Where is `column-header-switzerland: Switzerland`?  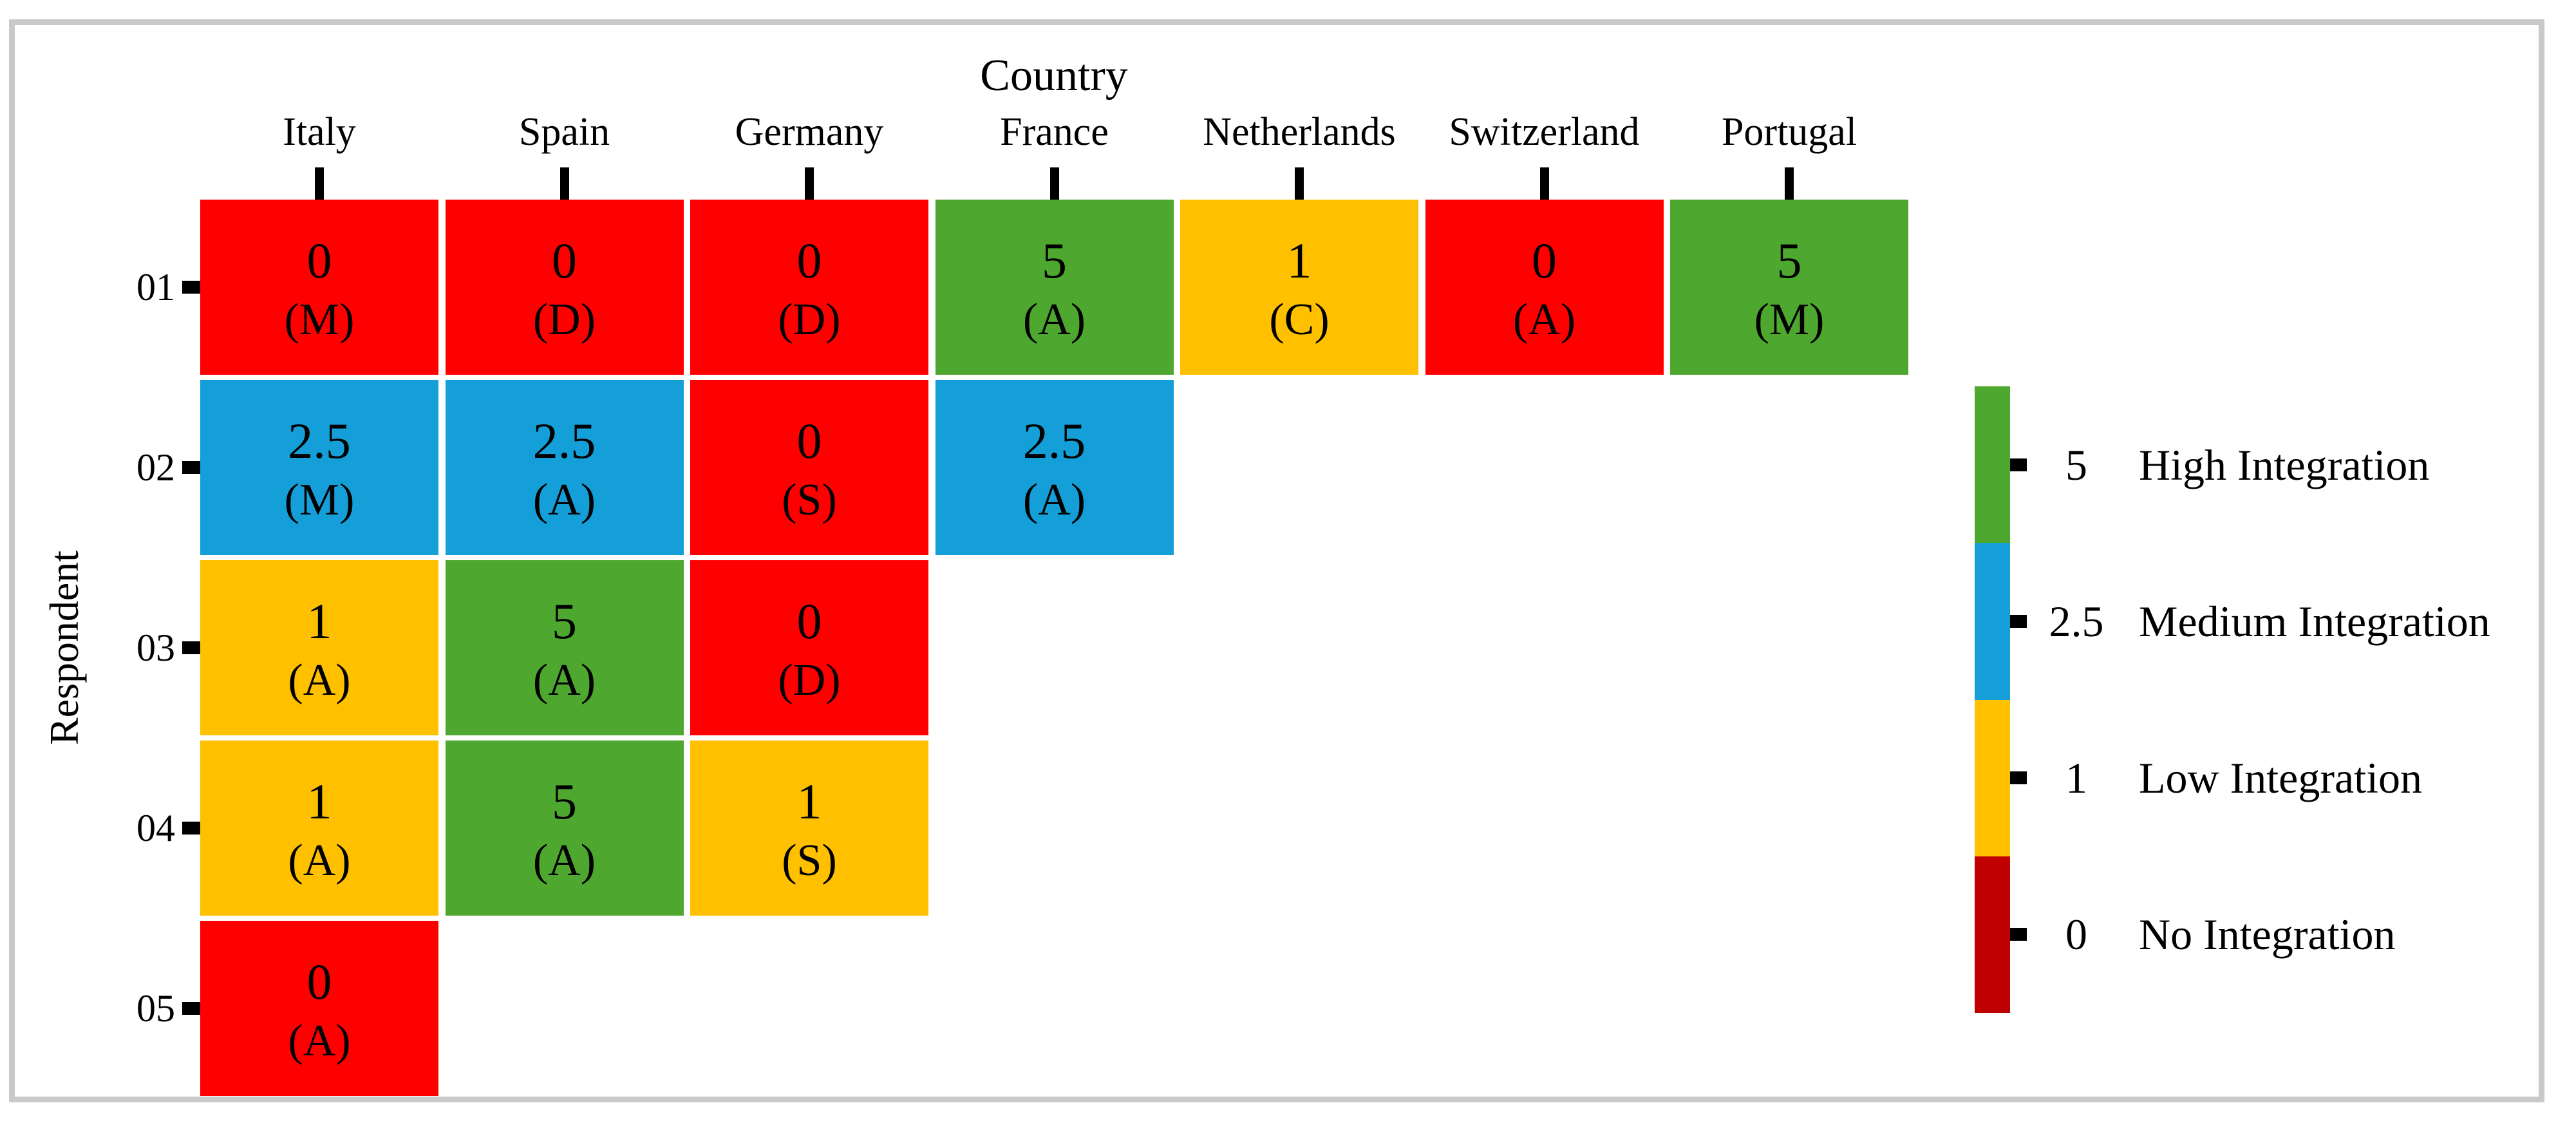
column-header-switzerland: Switzerland is located at coordinates (1544, 132).